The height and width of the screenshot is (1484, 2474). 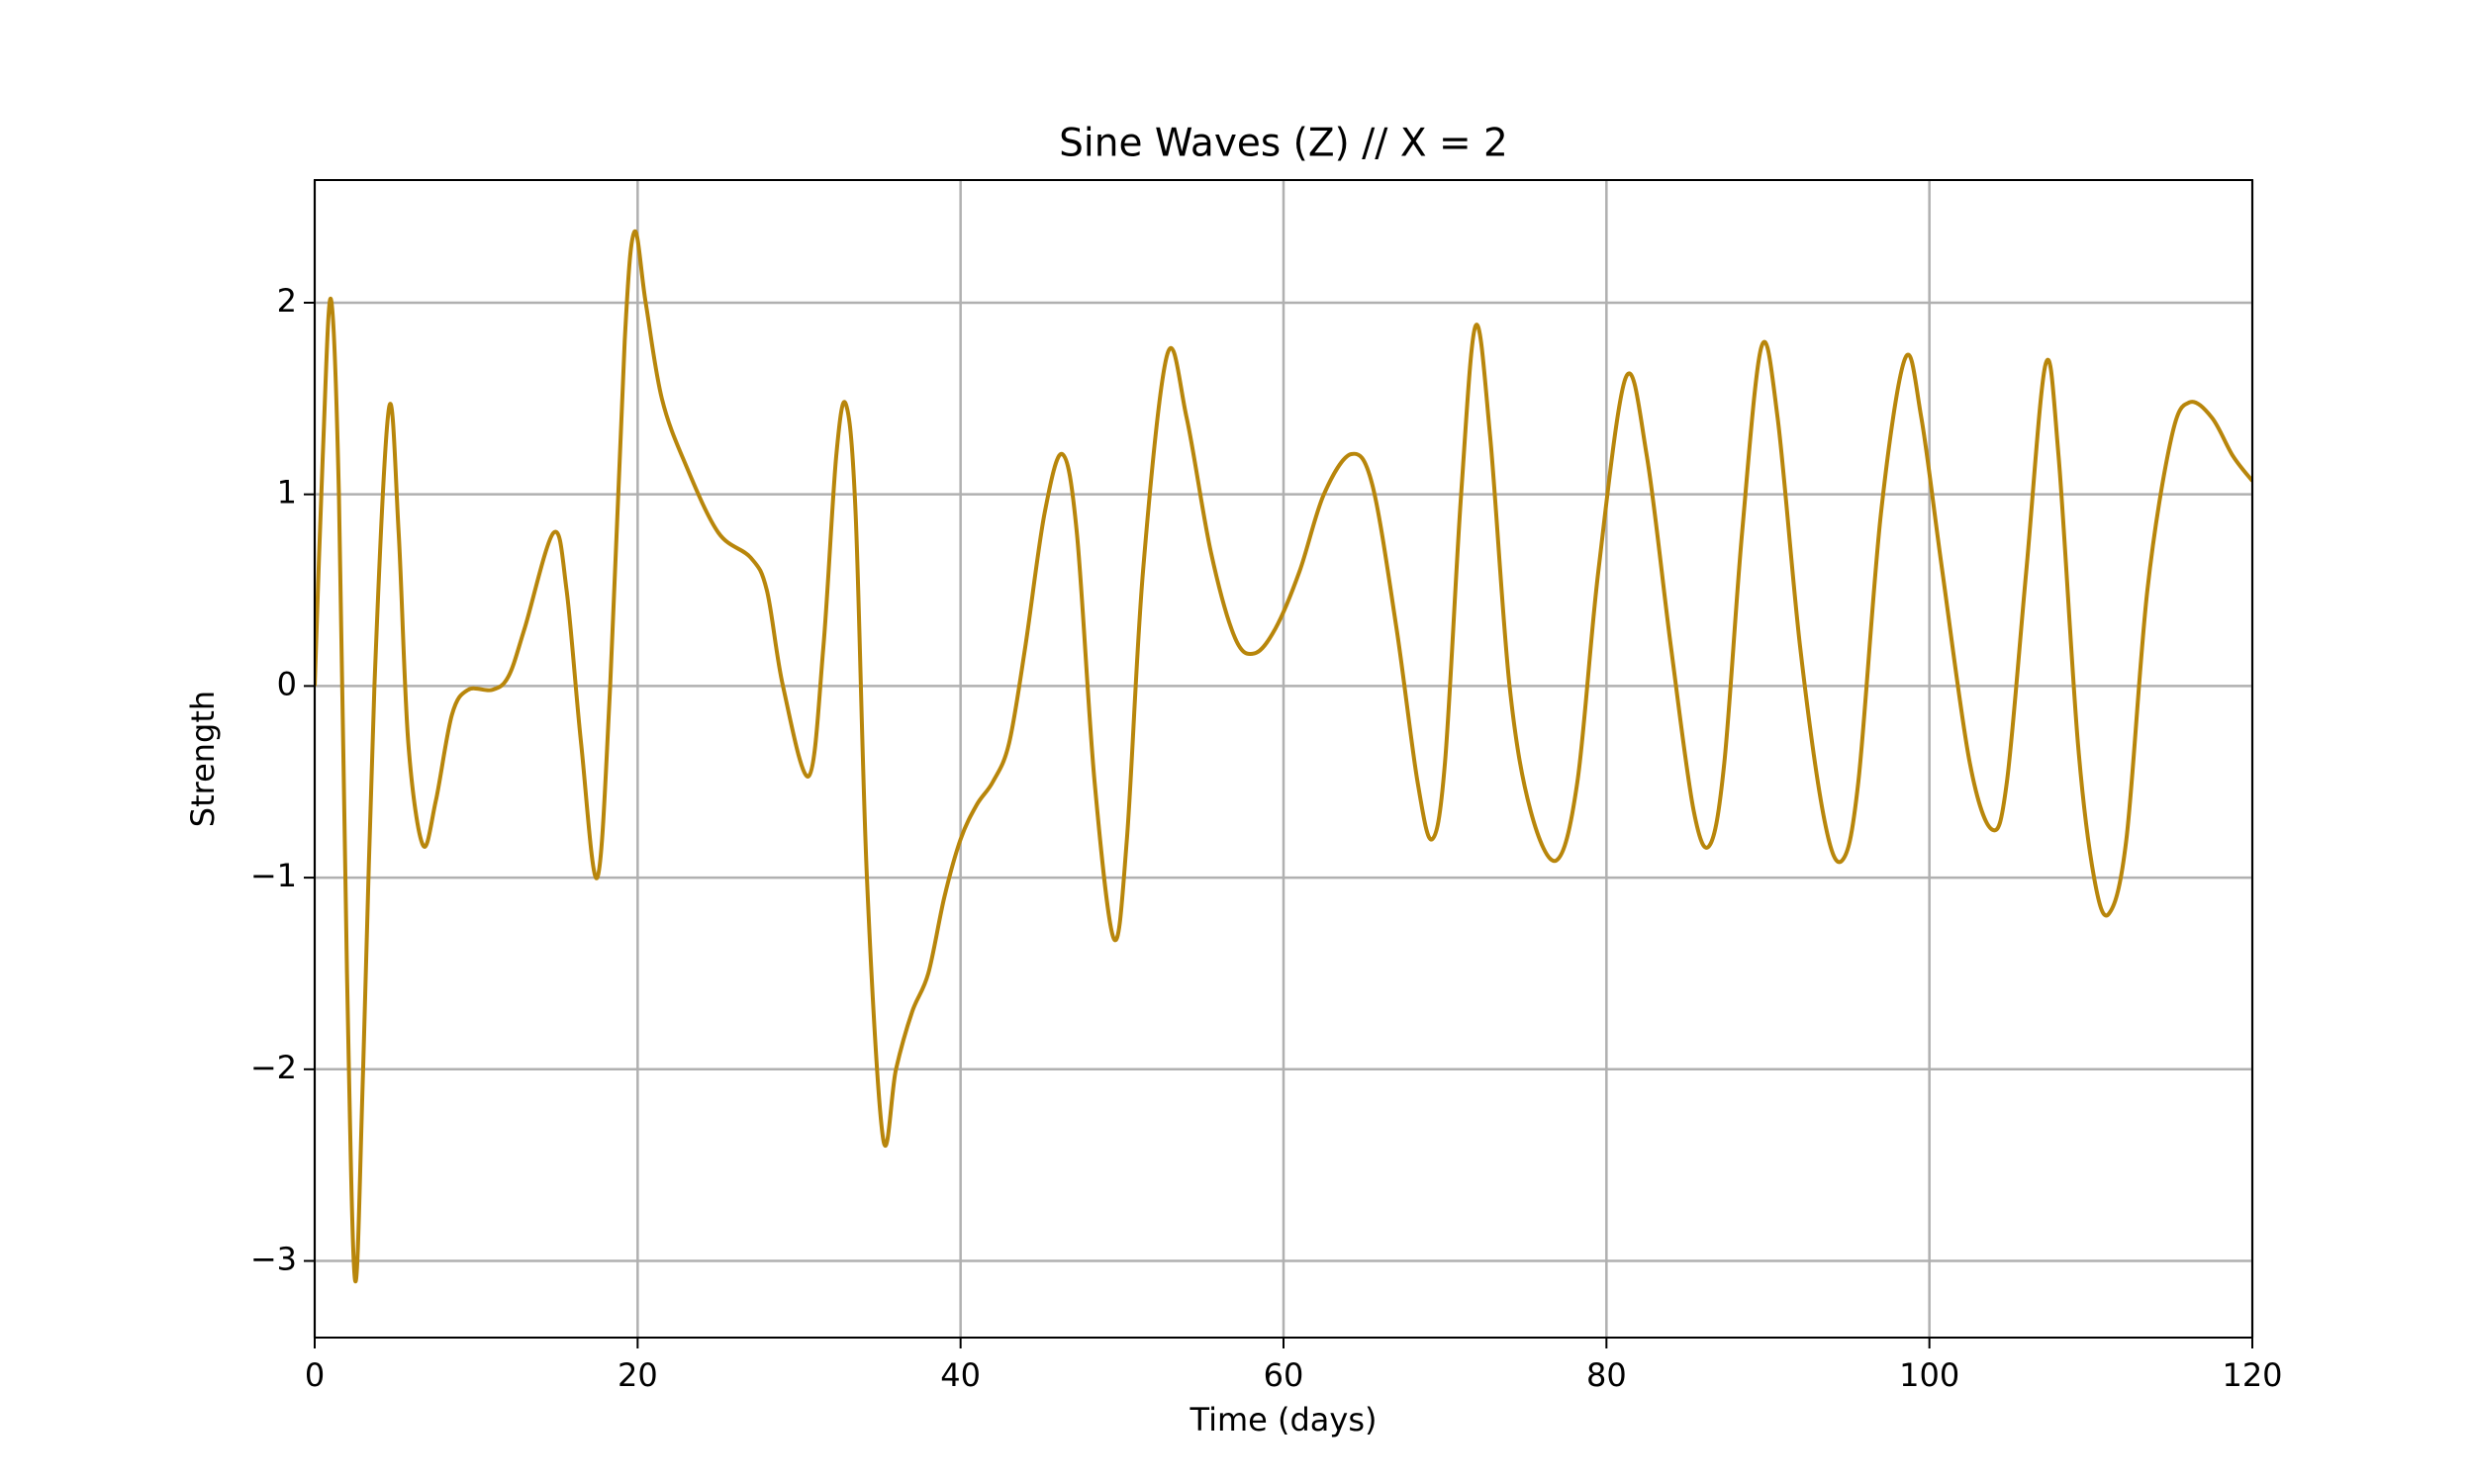 What do you see at coordinates (274, 1259) in the screenshot?
I see `y-tick-label: −3` at bounding box center [274, 1259].